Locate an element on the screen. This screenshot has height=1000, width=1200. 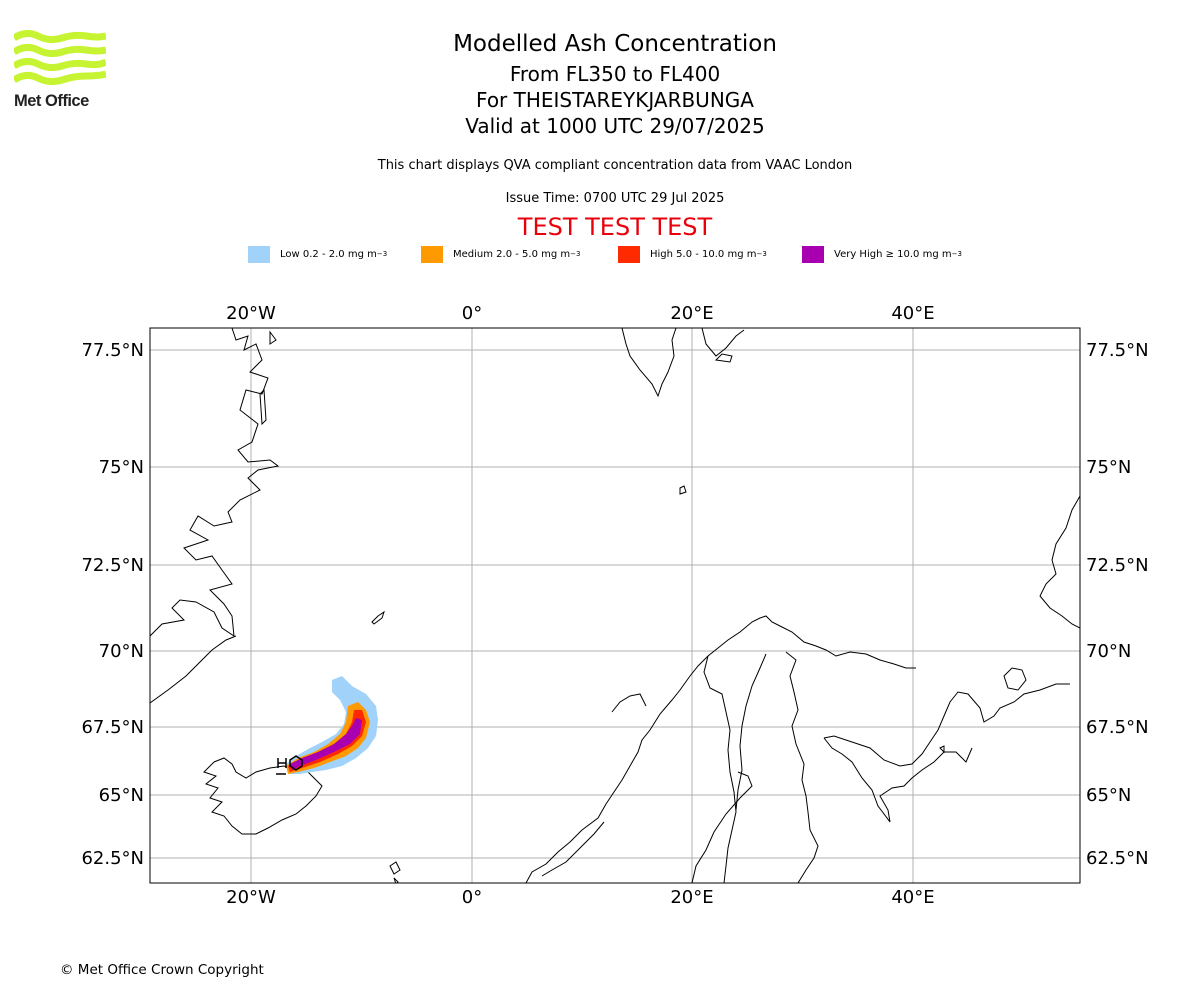
legend-high-label: High 5.0 - 10.0 mg m is located at coordinates (703, 254).